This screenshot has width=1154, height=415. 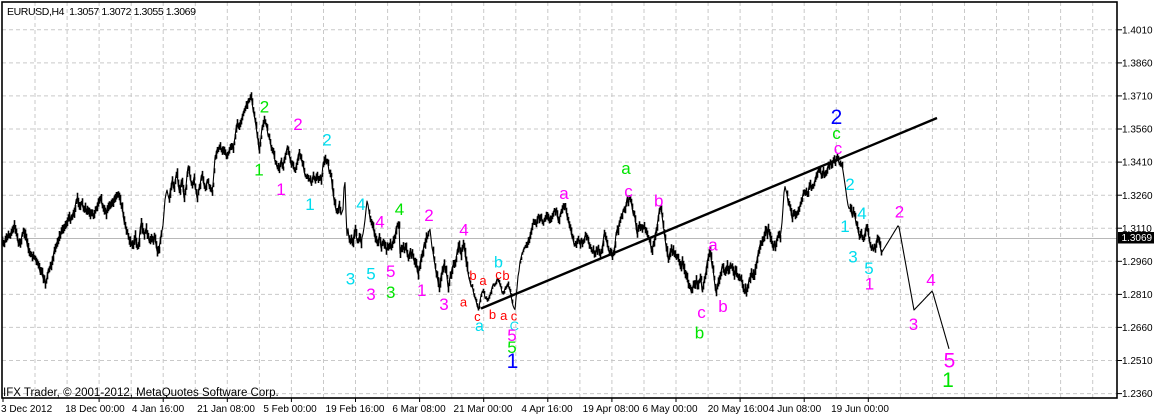 I want to click on svg-text: 6 May 00:00, so click(x=669, y=409).